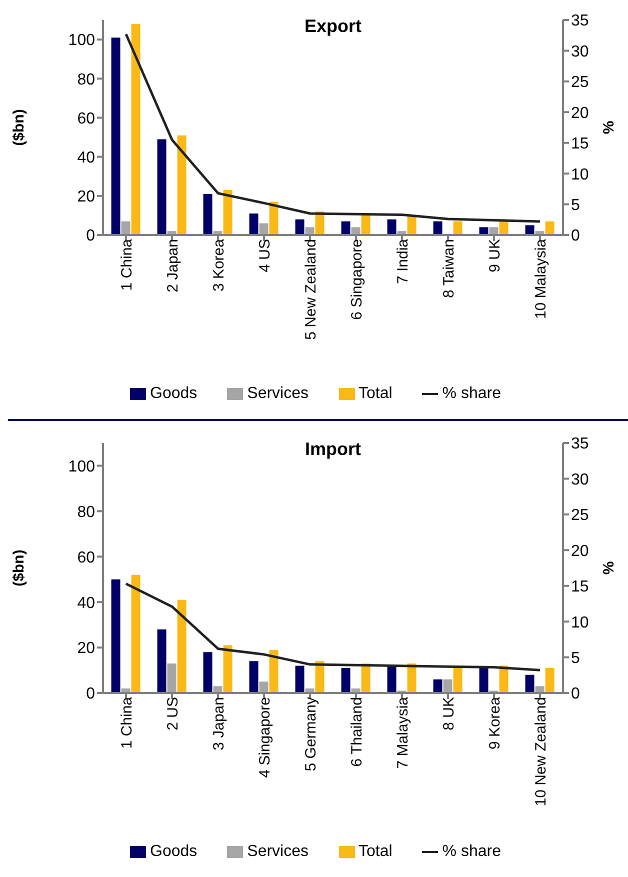 Image resolution: width=628 pixels, height=877 pixels. I want to click on x-tick-label: 3 Japan, so click(219, 723).